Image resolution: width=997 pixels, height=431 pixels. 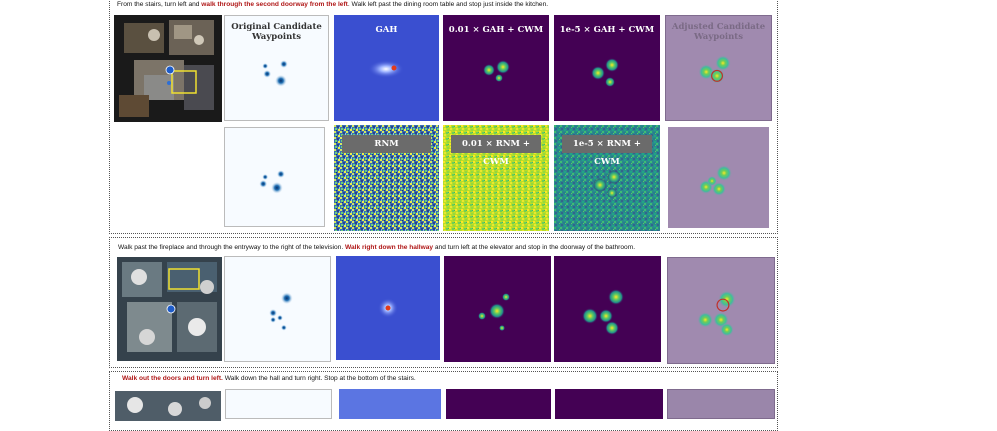 What do you see at coordinates (718, 177) in the screenshot?
I see `adjusted-waypoints-1b` at bounding box center [718, 177].